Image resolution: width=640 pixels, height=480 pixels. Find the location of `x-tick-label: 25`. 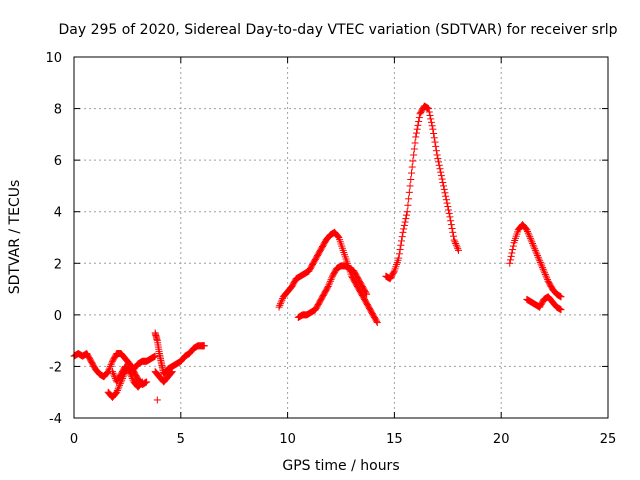

x-tick-label: 25 is located at coordinates (608, 439).